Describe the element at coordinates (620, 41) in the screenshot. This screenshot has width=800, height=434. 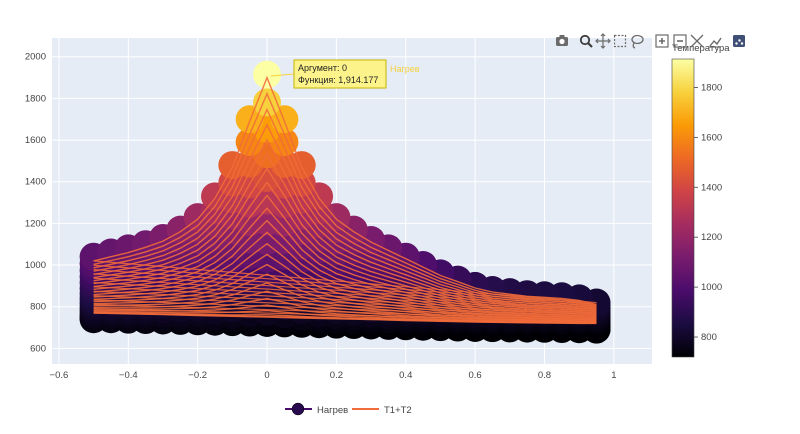
I see `box-select-icon` at that location.